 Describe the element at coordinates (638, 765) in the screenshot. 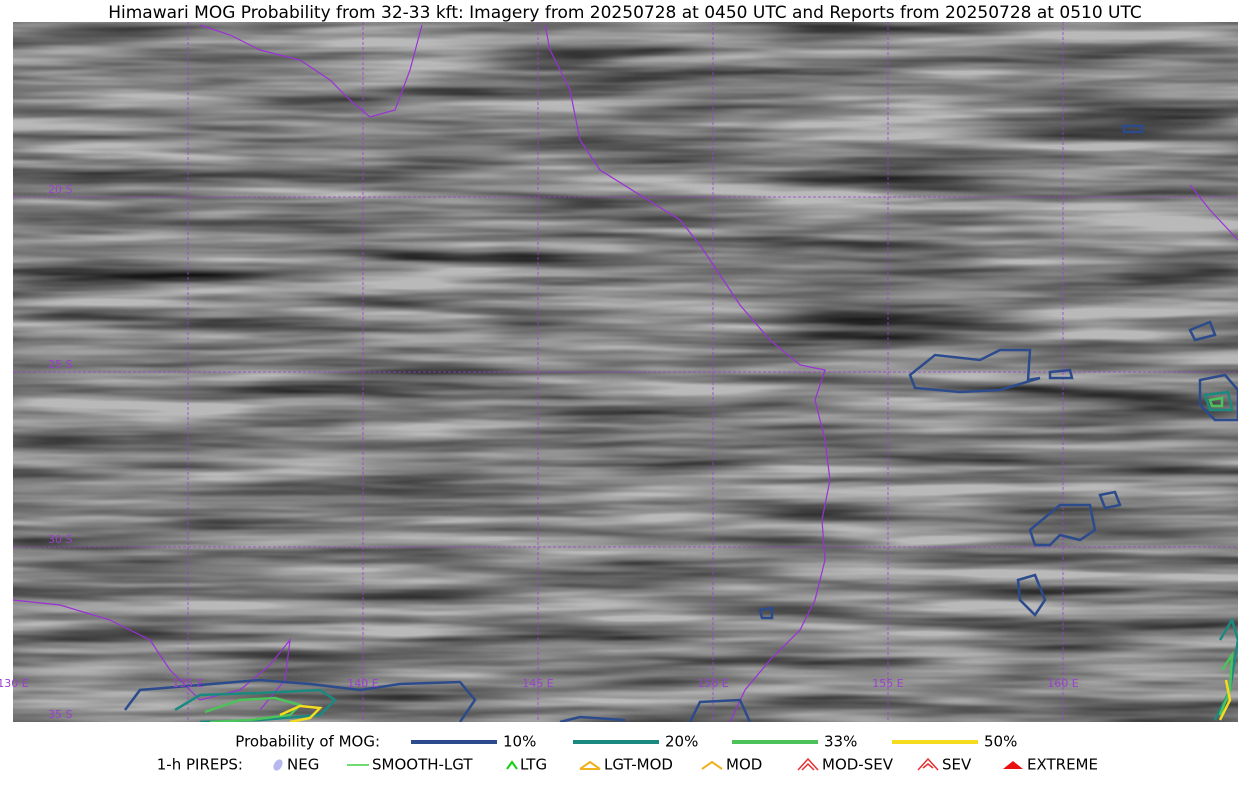

I see `legend-label: LGT-MOD` at that location.